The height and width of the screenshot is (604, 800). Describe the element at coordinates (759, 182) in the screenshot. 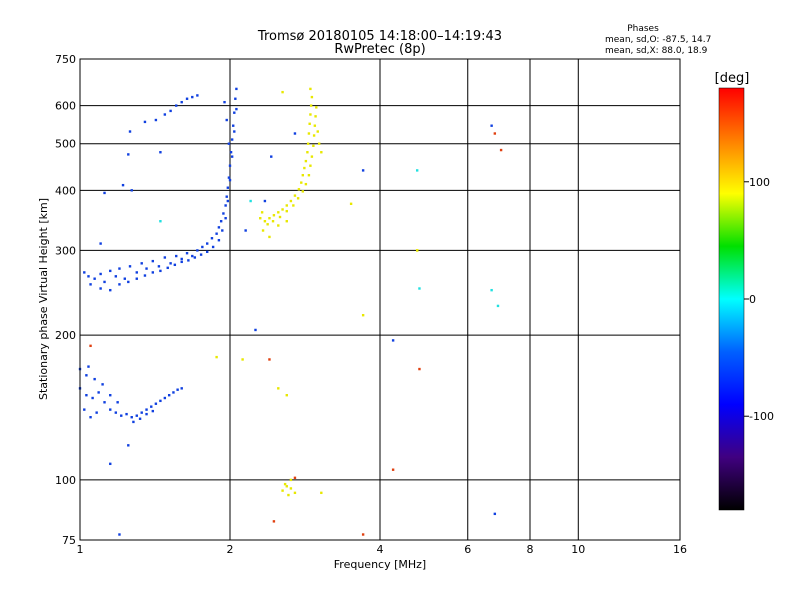

I see `colorbar-tick-label: 100` at that location.